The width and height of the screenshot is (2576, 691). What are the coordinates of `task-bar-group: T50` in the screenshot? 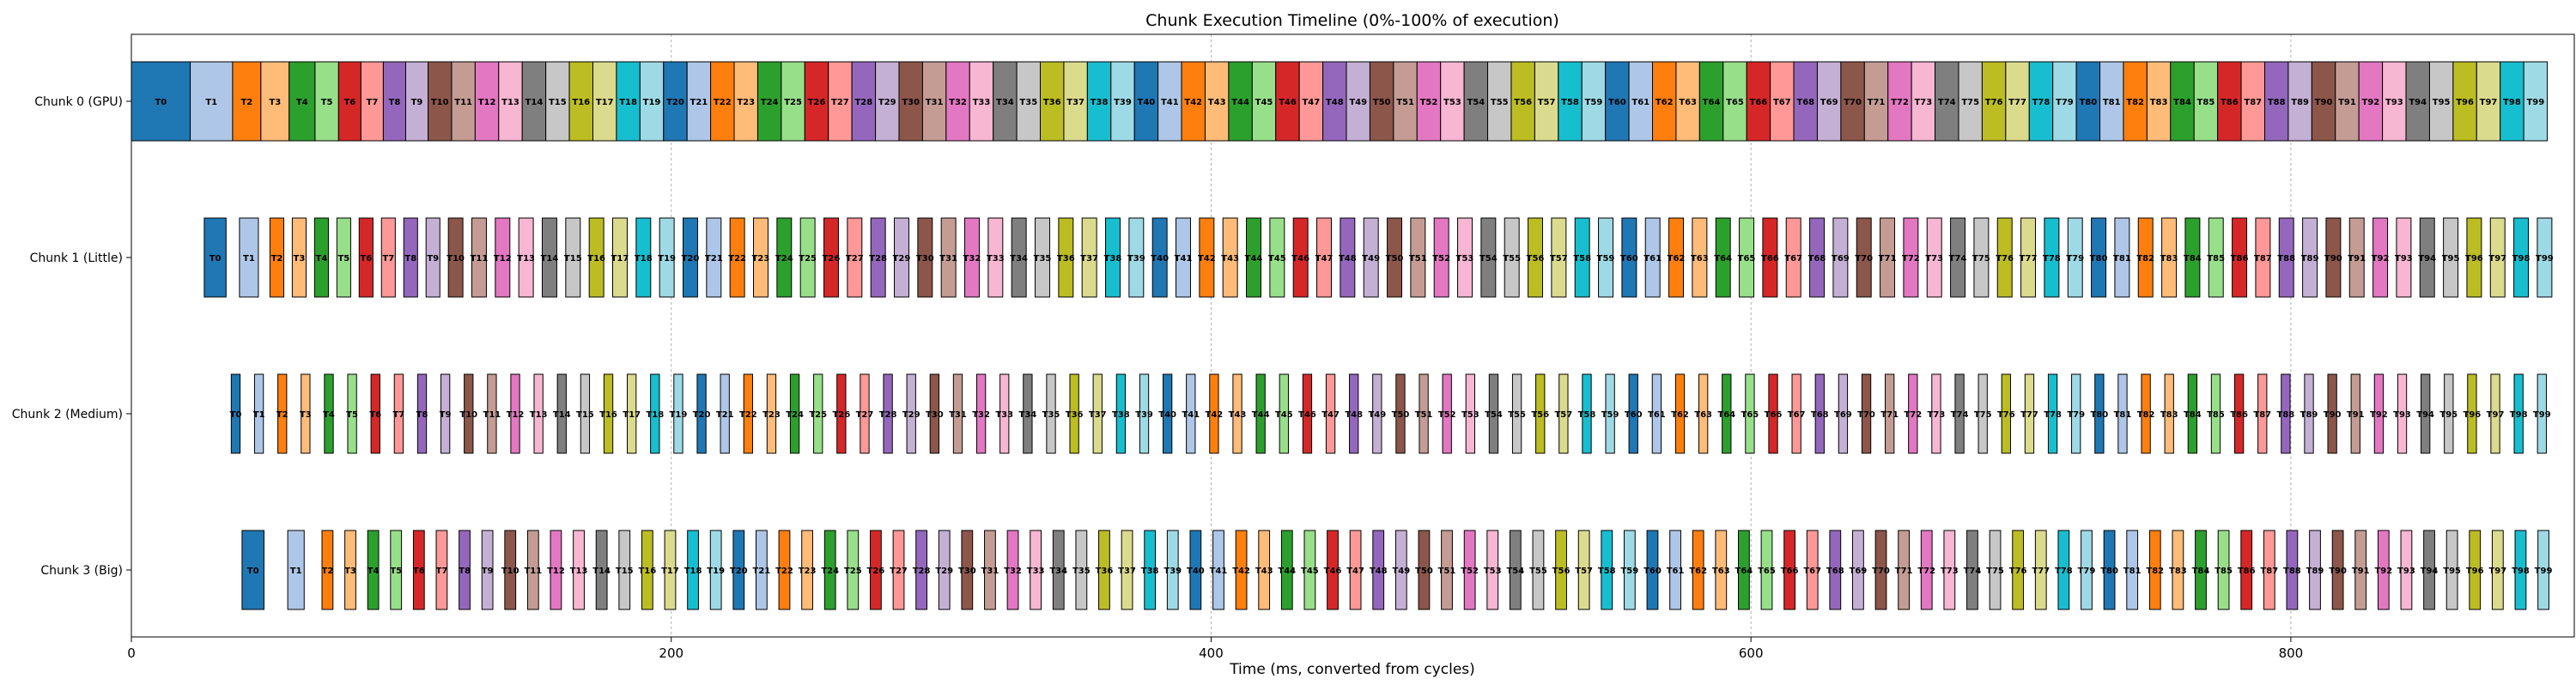 It's located at (1424, 570).